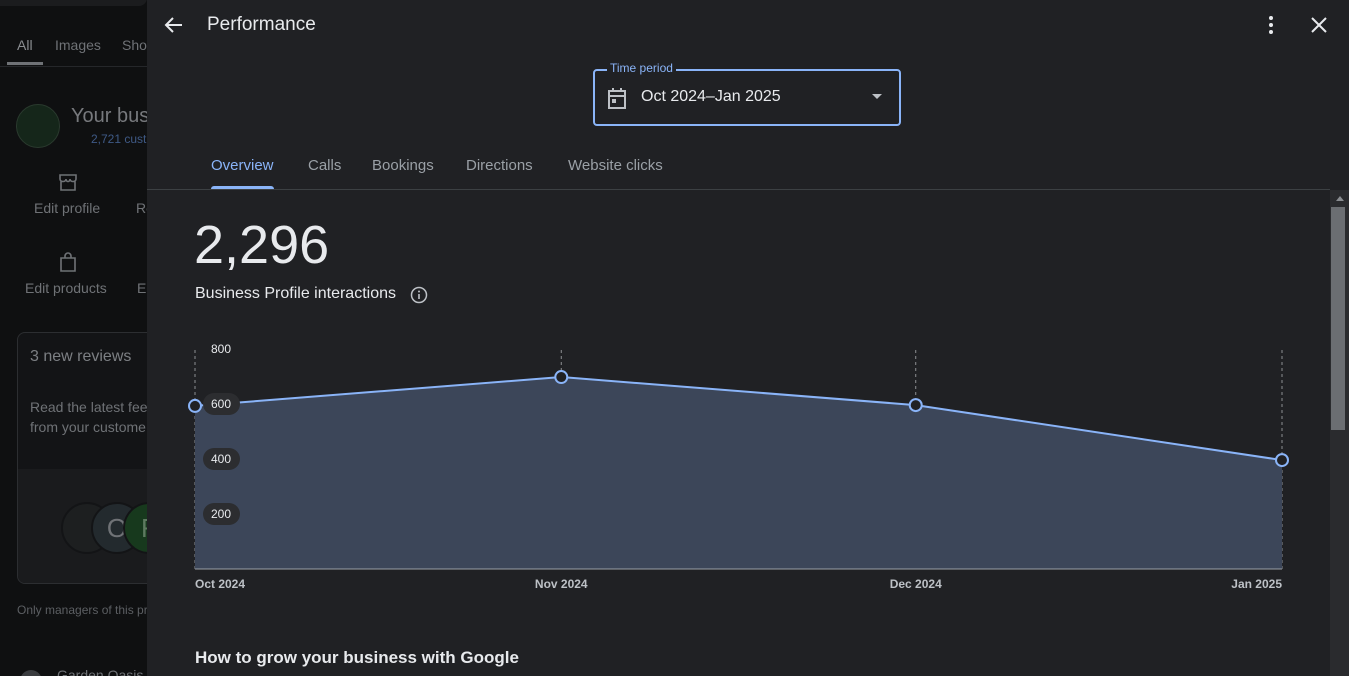  Describe the element at coordinates (711, 96) in the screenshot. I see `select-value: Oct 2024–Jan 2025` at that location.